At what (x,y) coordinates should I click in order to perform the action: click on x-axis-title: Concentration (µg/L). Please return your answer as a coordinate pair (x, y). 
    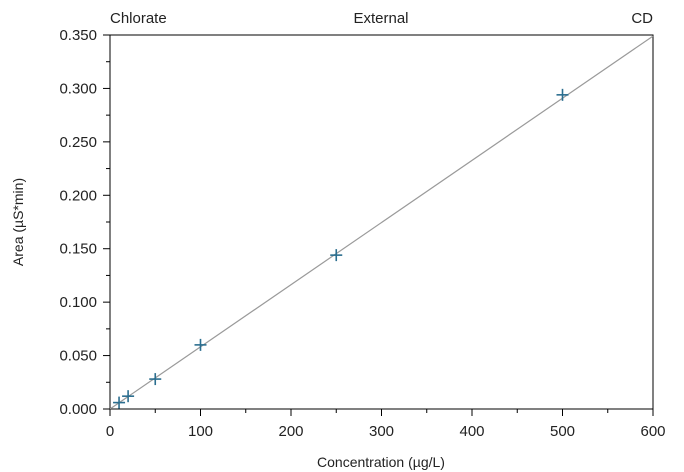
    Looking at the image, I should click on (381, 462).